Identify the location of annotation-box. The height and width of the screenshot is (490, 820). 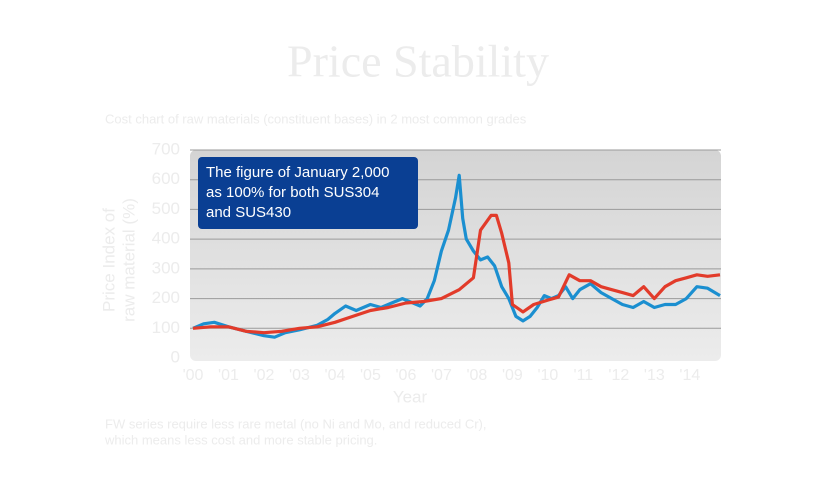
(308, 193).